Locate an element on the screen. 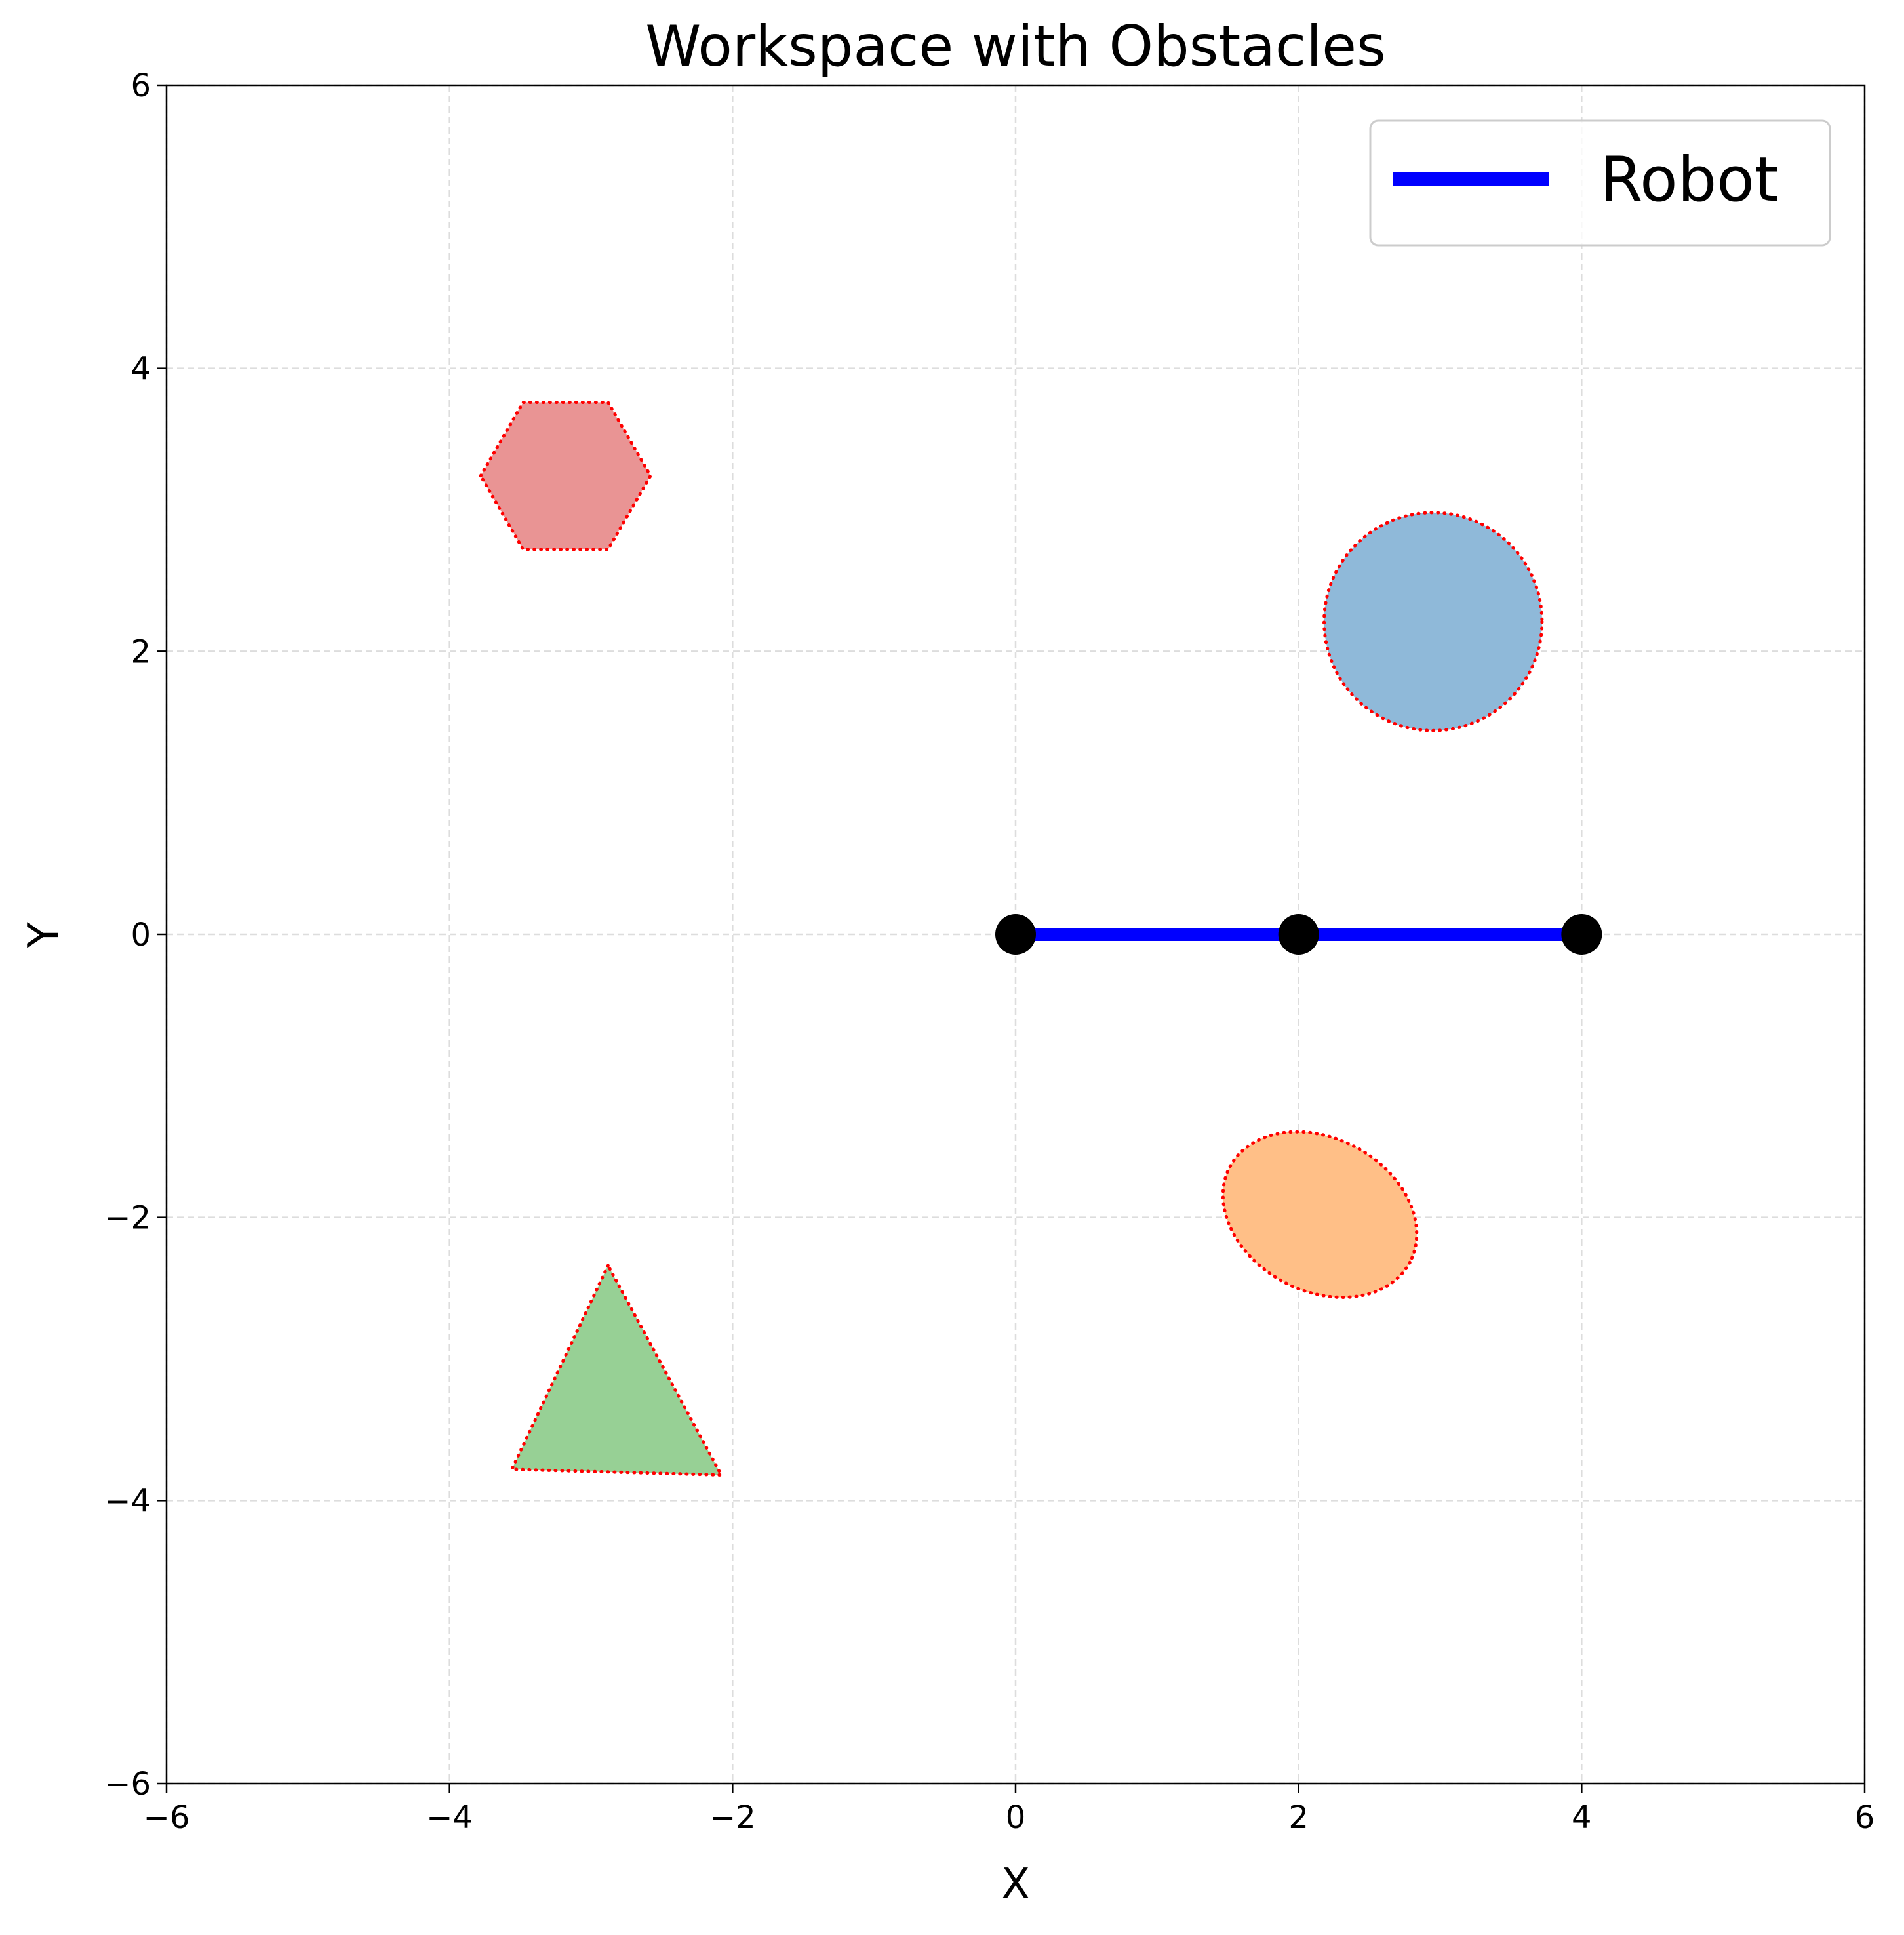 Image resolution: width=1904 pixels, height=1935 pixels. y-tick-label: 6 is located at coordinates (140, 86).